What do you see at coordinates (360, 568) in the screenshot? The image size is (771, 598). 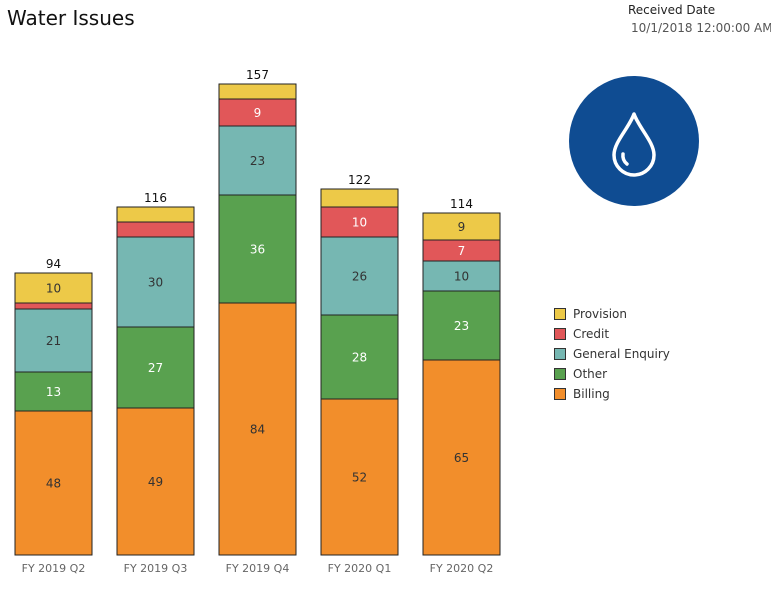 I see `x-tick-label: FY 2020 Q1` at bounding box center [360, 568].